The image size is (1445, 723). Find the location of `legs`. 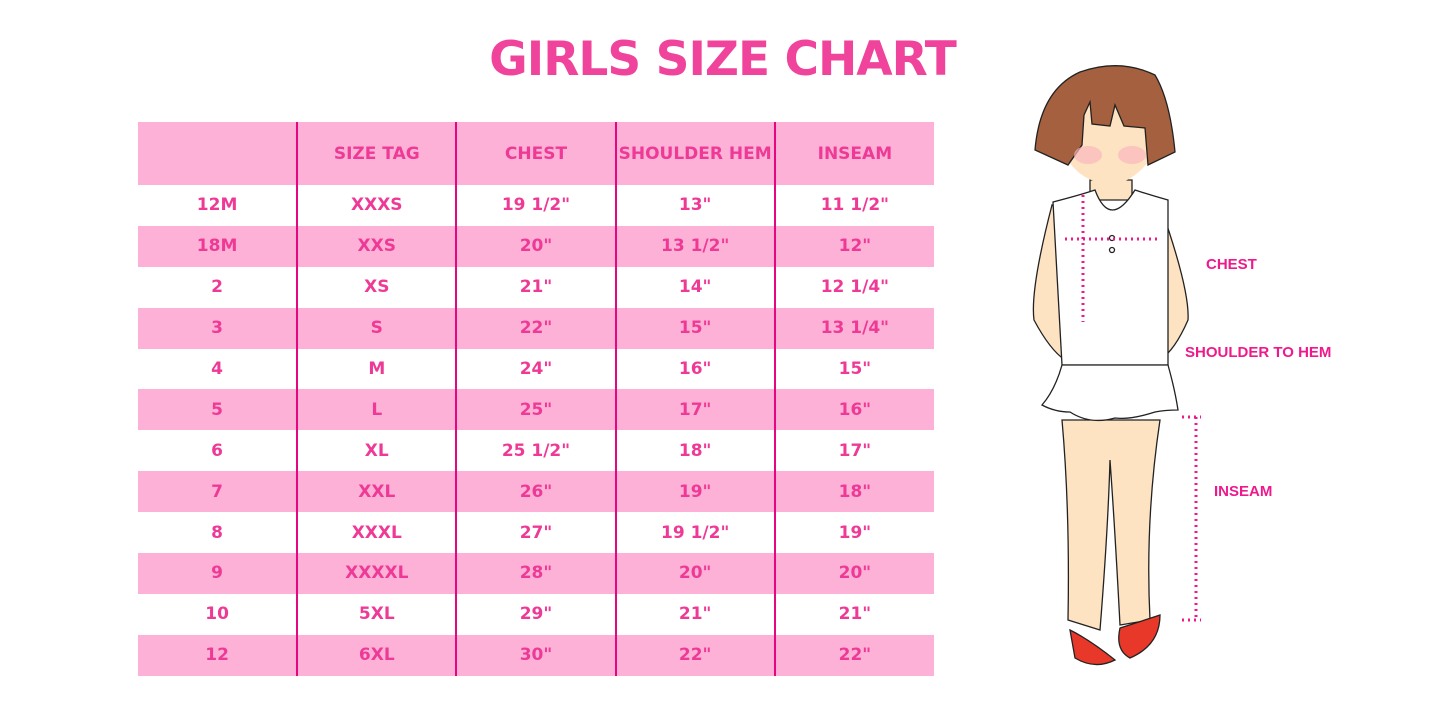

legs is located at coordinates (1111, 525).